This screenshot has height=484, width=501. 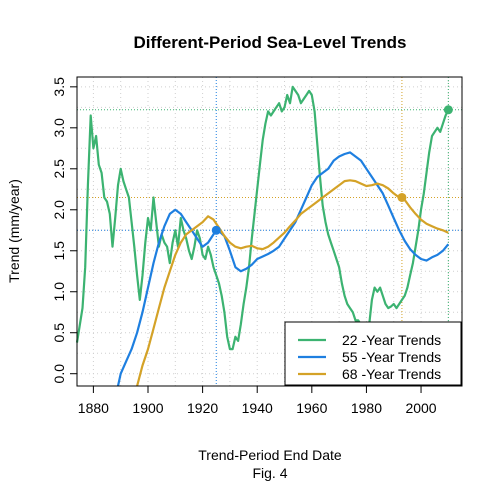 I want to click on x-tick-label: 1900, so click(x=147, y=408).